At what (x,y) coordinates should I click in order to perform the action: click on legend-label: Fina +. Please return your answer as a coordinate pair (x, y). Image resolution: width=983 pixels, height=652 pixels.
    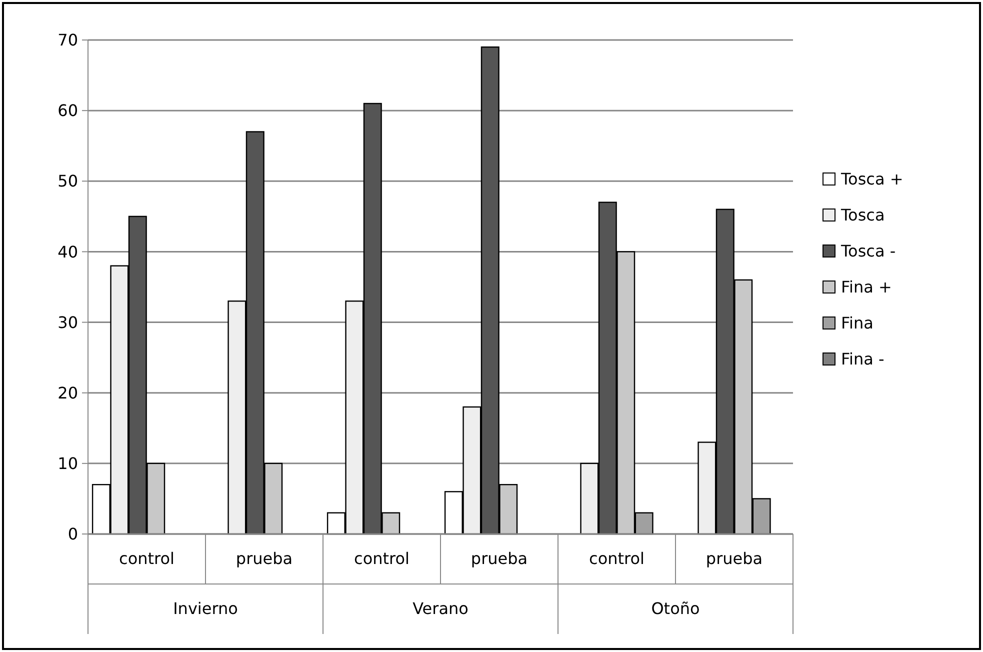
    Looking at the image, I should click on (866, 287).